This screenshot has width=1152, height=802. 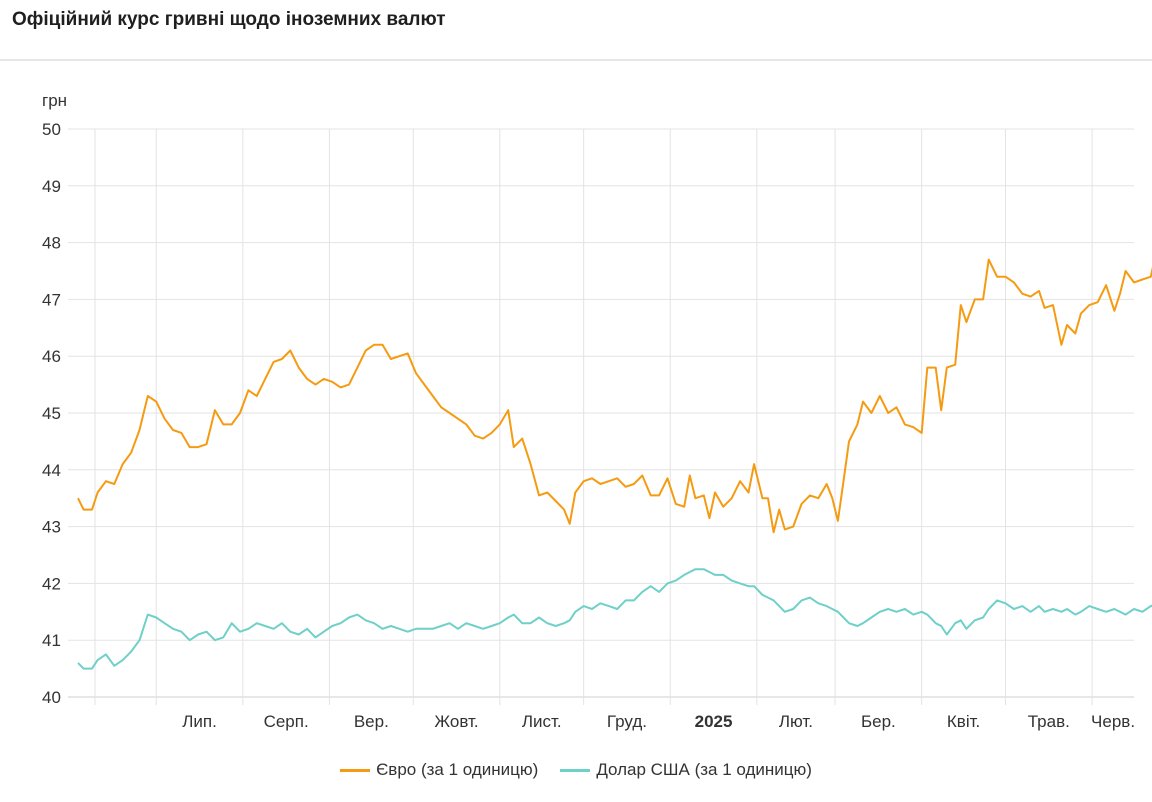 What do you see at coordinates (51, 356) in the screenshot?
I see `y-tick-label: 46` at bounding box center [51, 356].